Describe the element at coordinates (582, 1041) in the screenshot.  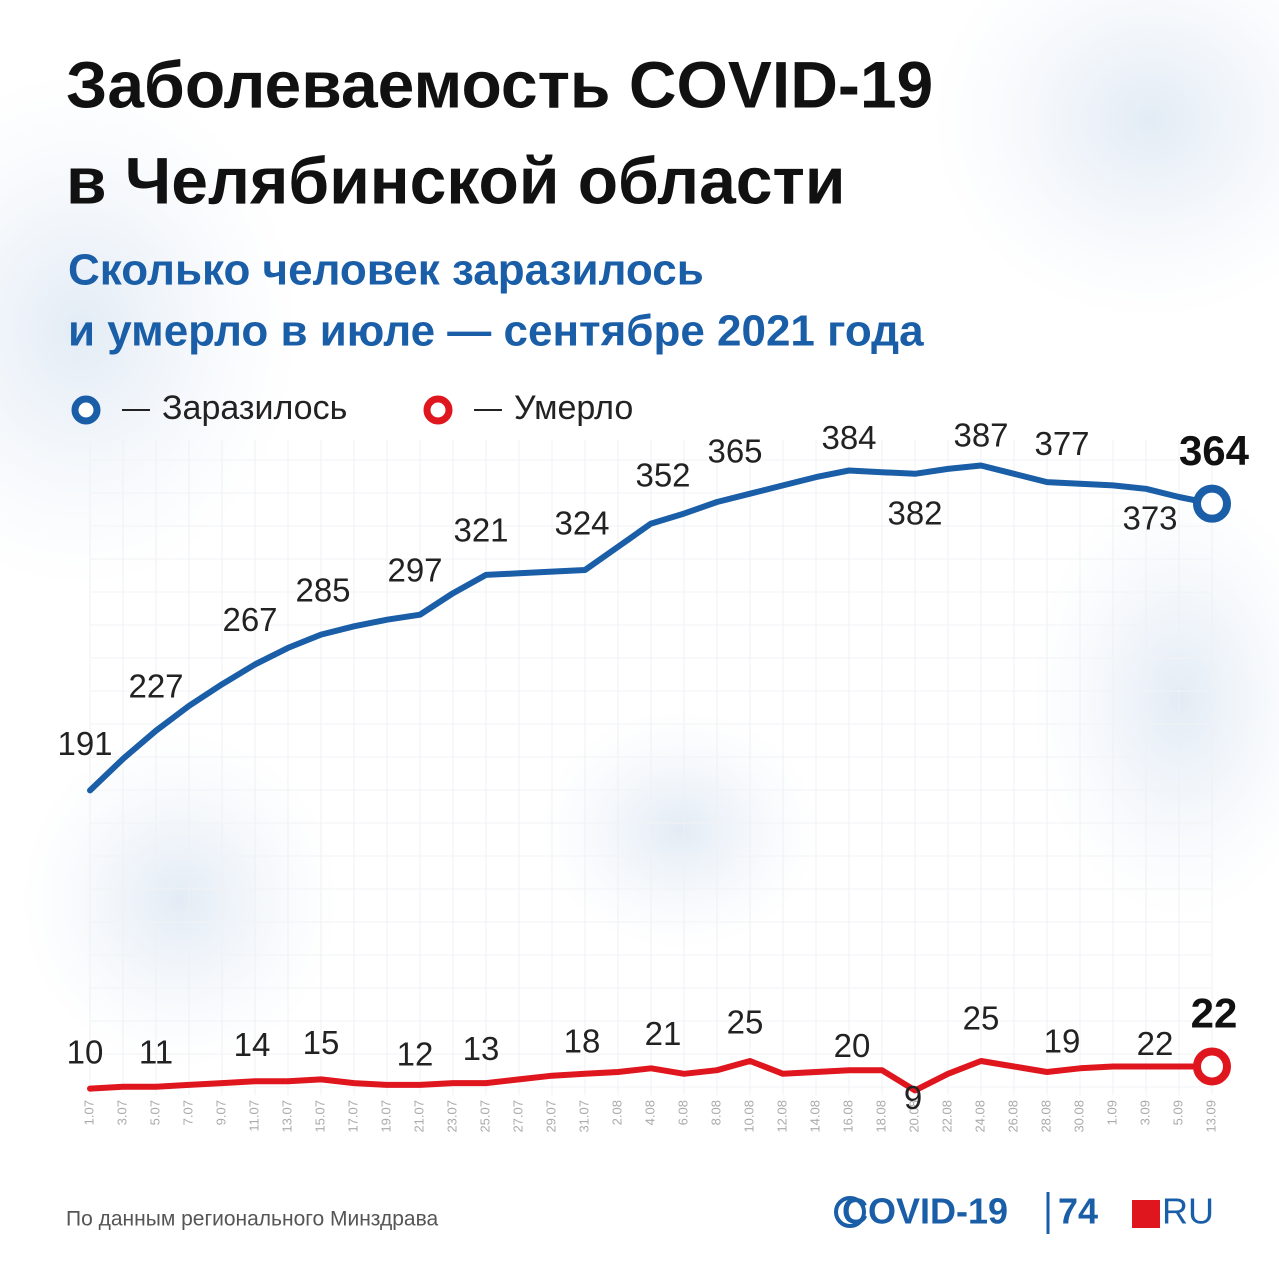
I see `data-label: 18` at that location.